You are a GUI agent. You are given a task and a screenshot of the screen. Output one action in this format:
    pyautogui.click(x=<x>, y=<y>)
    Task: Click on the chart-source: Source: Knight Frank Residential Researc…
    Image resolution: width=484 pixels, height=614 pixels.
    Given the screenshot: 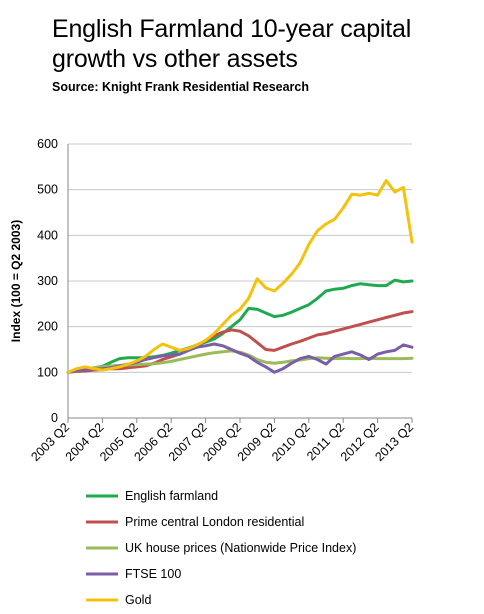 What is the action you would take?
    pyautogui.click(x=181, y=87)
    